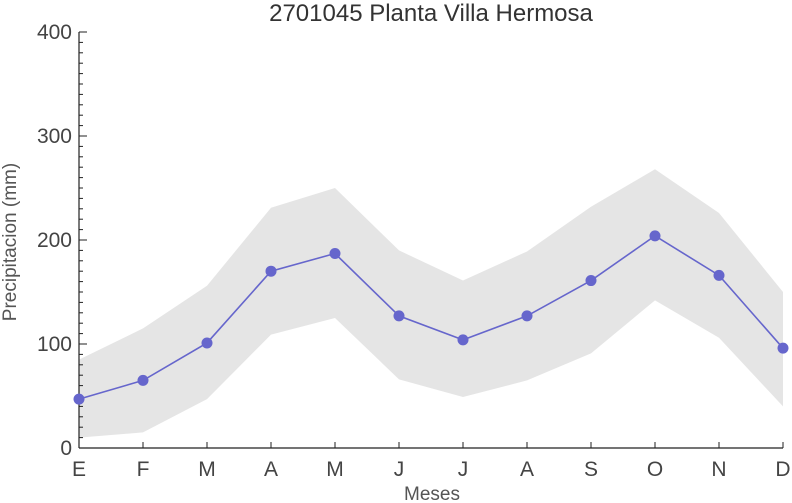 This screenshot has height=503, width=792. Describe the element at coordinates (54, 240) in the screenshot. I see `y-tick-label: 200` at that location.